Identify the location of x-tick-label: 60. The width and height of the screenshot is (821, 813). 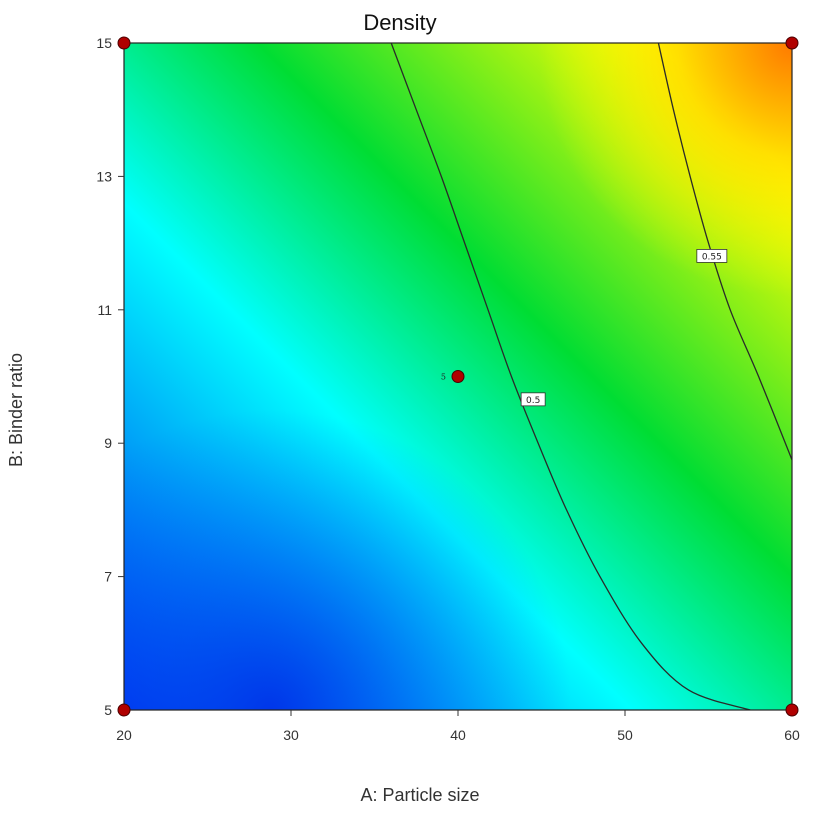
(792, 735).